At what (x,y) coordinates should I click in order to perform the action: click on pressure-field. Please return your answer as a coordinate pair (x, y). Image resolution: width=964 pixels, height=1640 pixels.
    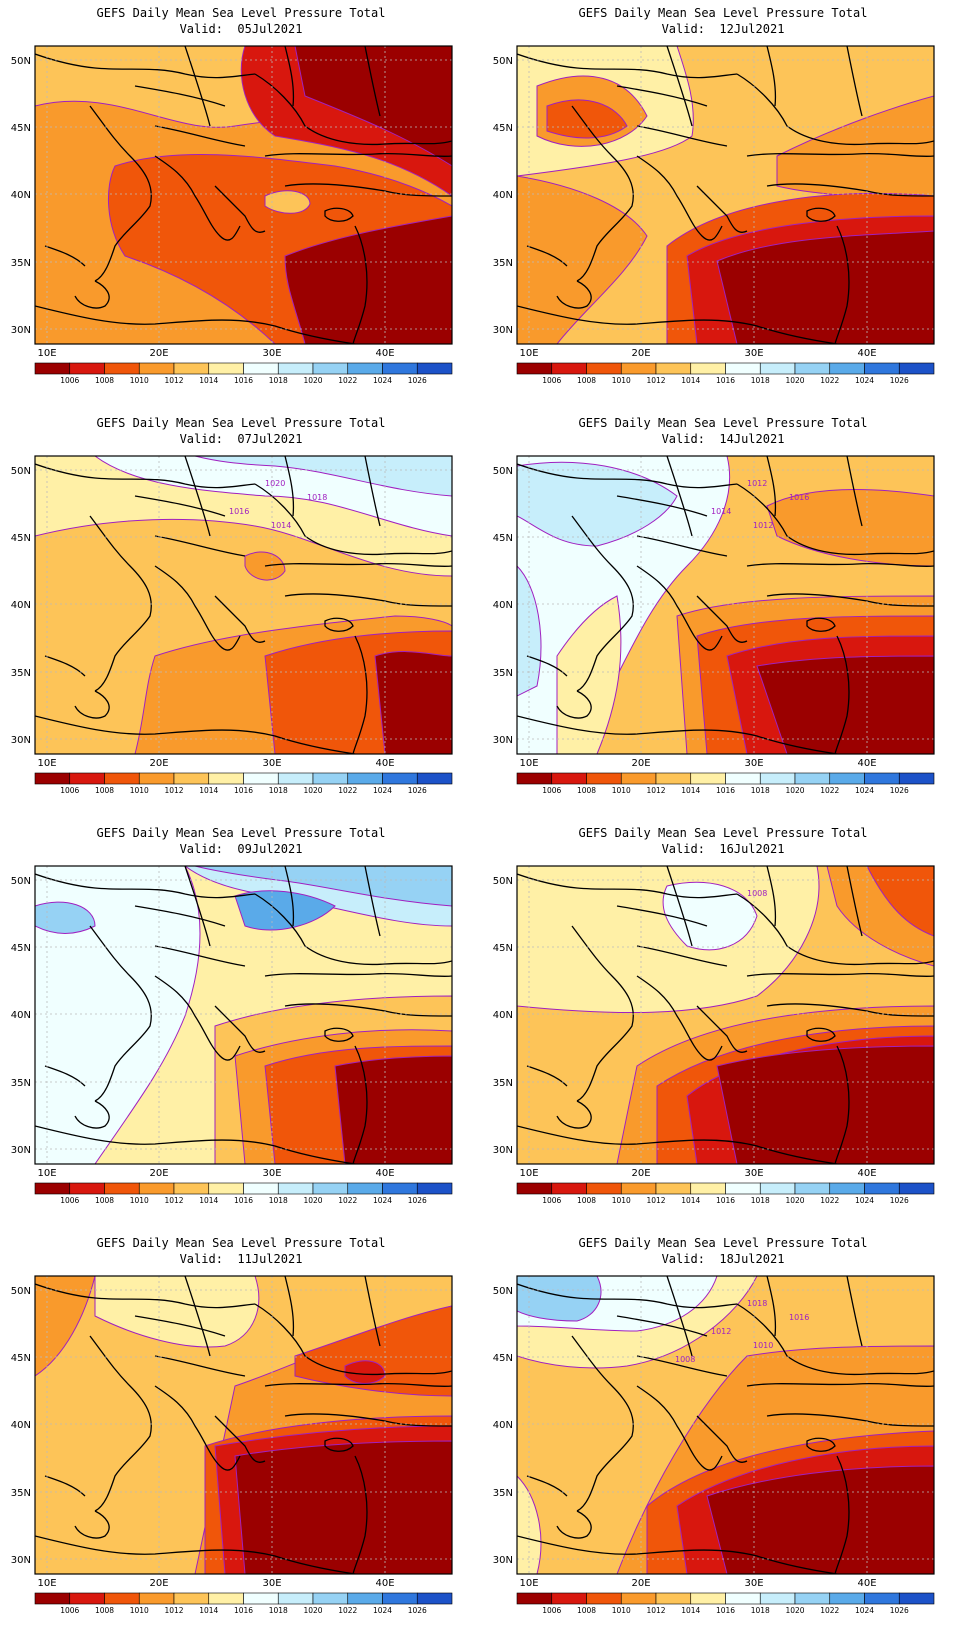
    Looking at the image, I should click on (725, 1425).